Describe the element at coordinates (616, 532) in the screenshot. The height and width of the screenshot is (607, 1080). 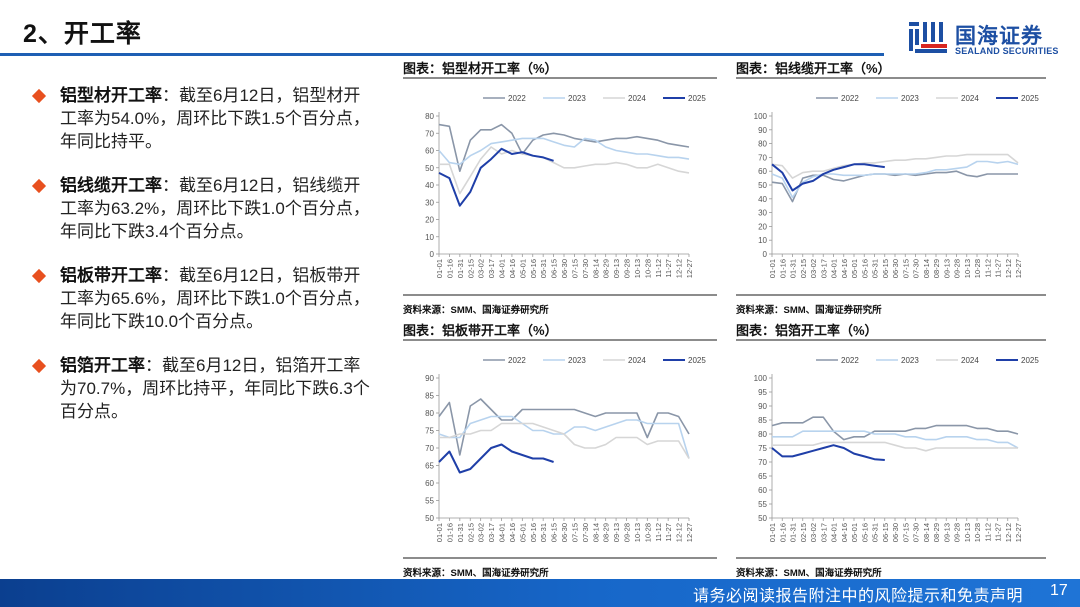
I see `svg-text: 09-13` at that location.